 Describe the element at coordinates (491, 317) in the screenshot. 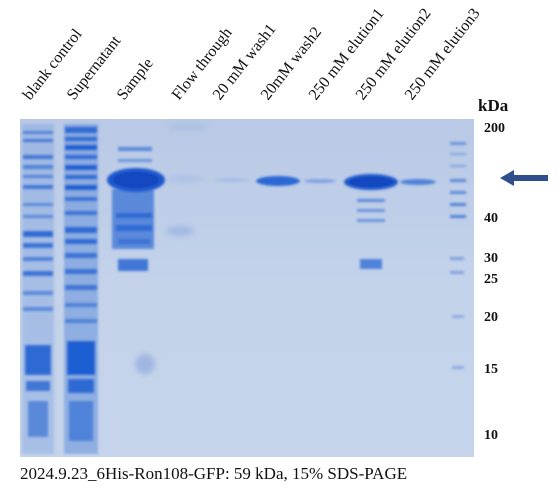

I see `marker-label-20: 20` at that location.